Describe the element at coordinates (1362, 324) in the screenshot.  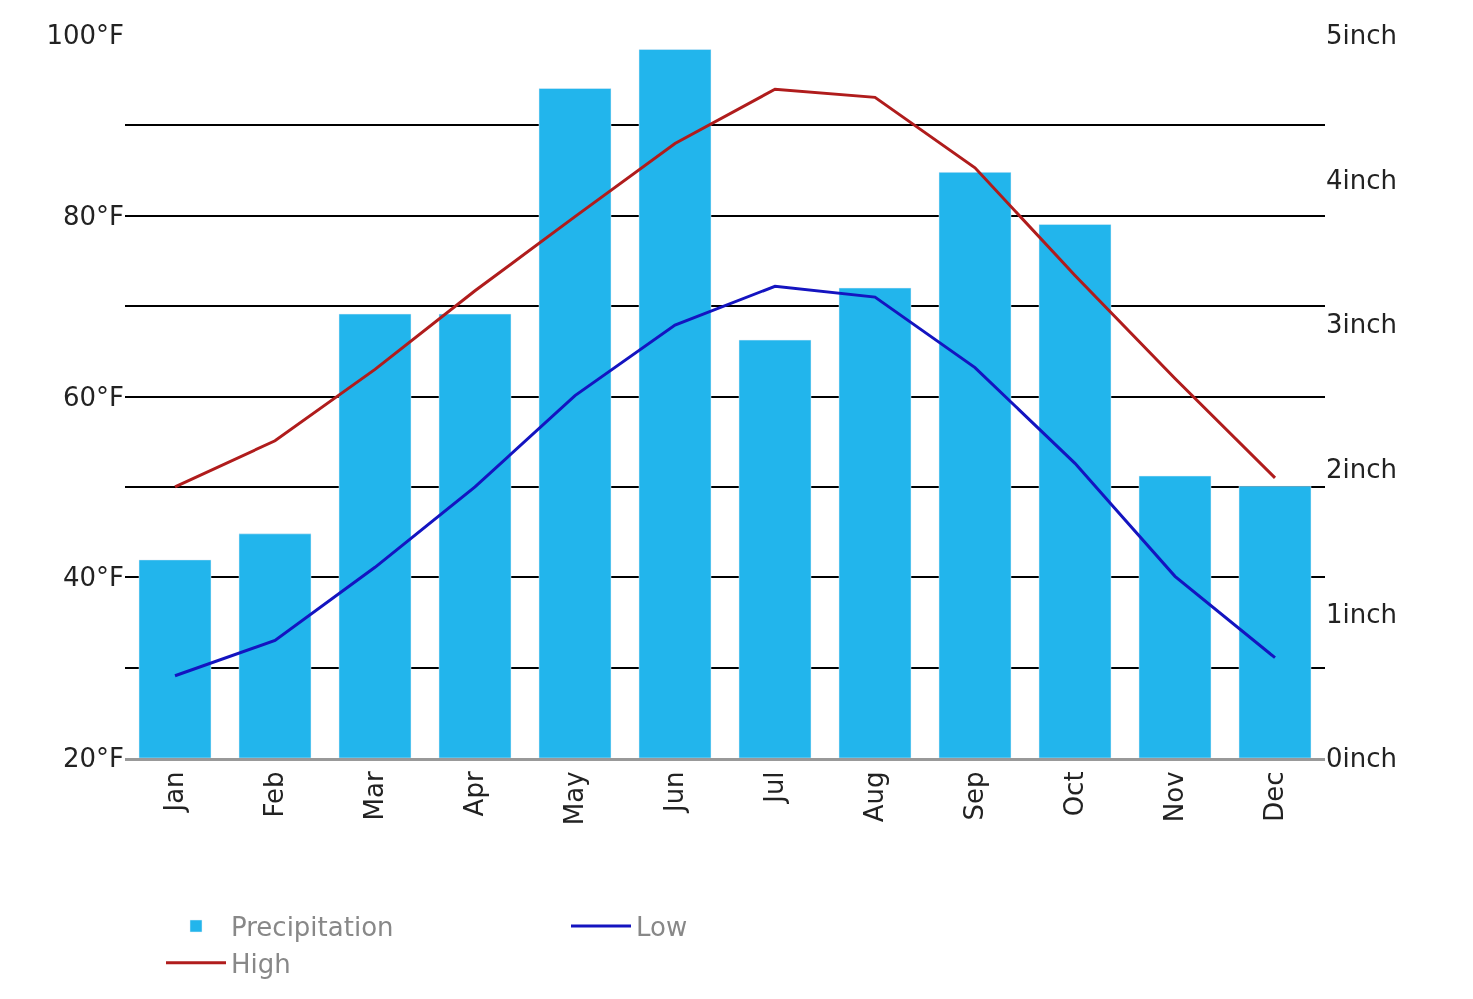
I see `y2-tick-label: 3inch` at that location.